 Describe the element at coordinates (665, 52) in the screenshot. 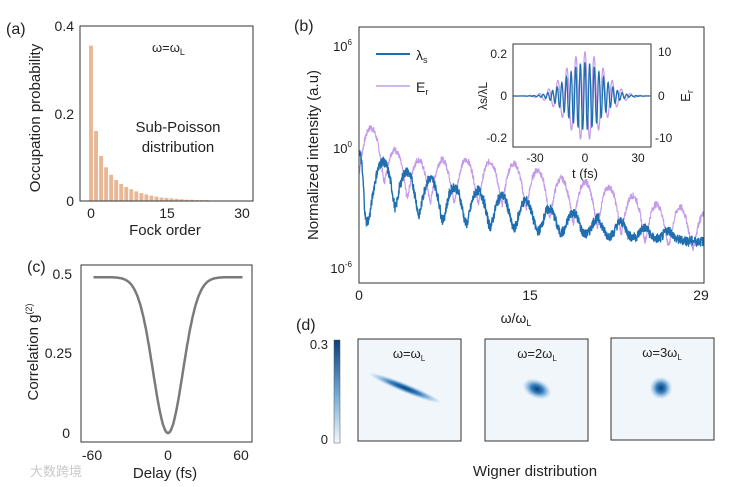

I see `tick-label: 10` at that location.